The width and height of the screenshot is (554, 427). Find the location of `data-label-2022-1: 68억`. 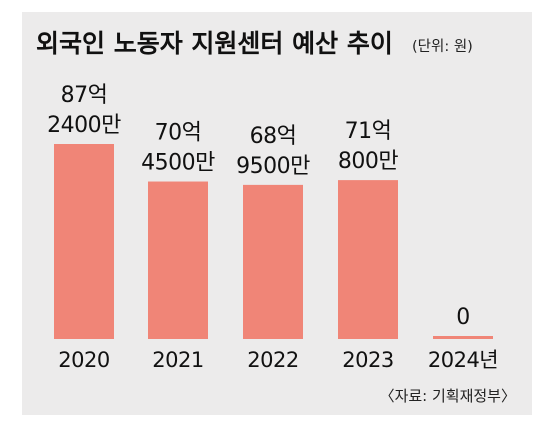

data-label-2022-1: 68억 is located at coordinates (273, 136).